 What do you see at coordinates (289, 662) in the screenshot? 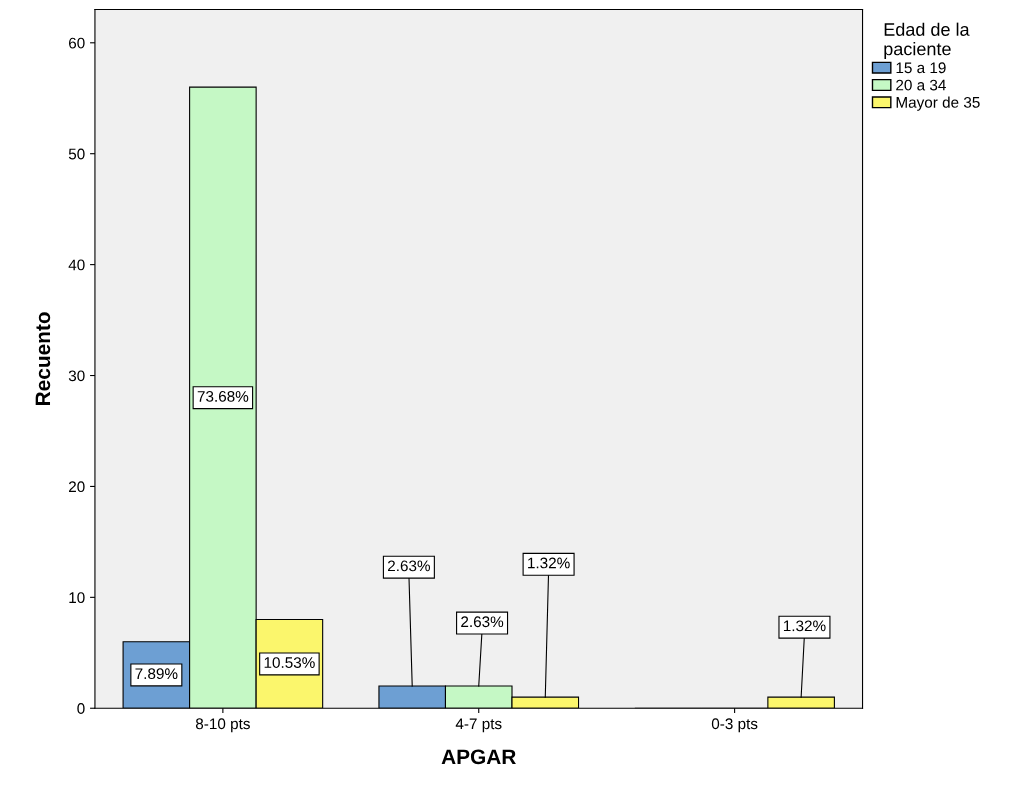
I see `annotation: 10.53%` at bounding box center [289, 662].